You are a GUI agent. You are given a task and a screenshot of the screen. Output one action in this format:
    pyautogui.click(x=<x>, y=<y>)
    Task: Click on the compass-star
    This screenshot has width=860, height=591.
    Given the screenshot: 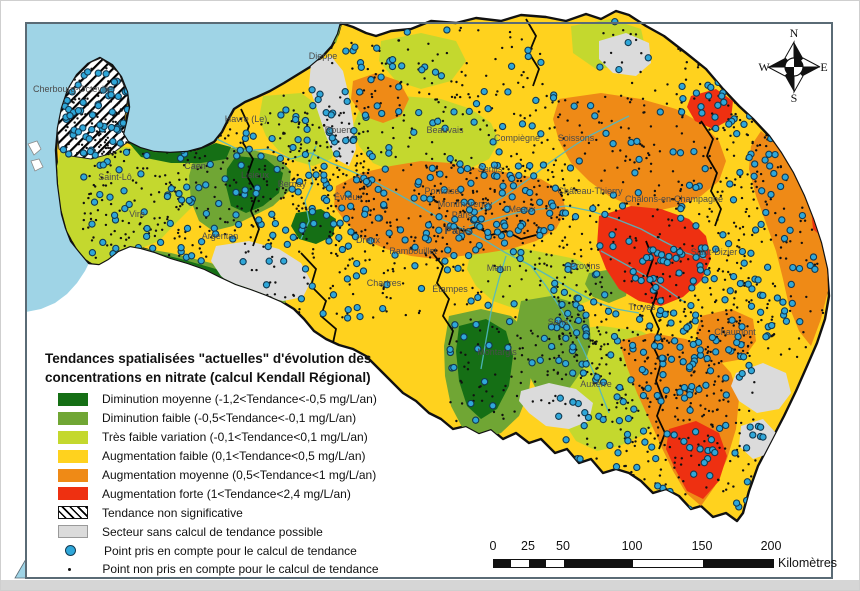 What is the action you would take?
    pyautogui.click(x=794, y=67)
    